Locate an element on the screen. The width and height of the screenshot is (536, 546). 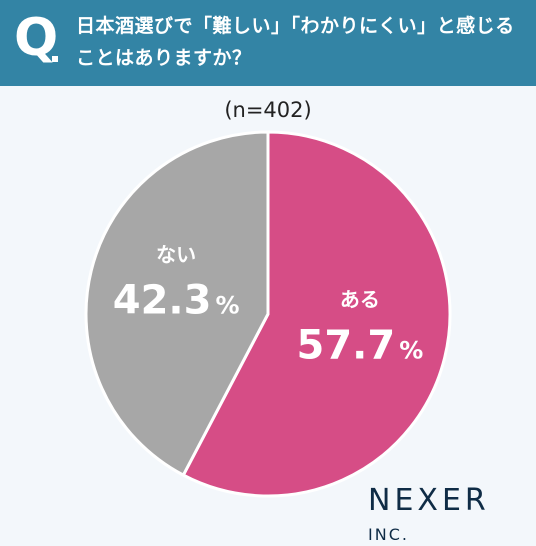
slice-label-no: ない is located at coordinates (176, 254).